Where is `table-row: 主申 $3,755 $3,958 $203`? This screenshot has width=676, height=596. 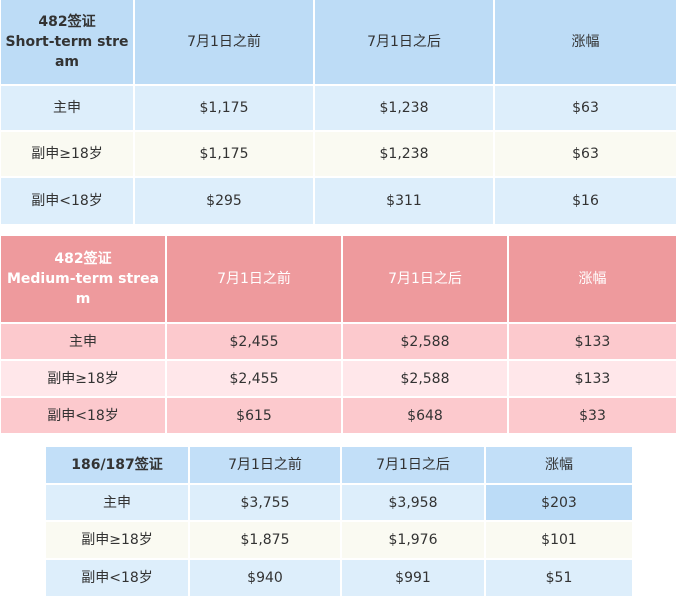
table-row: 主申 $3,755 $3,958 $203 is located at coordinates (339, 503).